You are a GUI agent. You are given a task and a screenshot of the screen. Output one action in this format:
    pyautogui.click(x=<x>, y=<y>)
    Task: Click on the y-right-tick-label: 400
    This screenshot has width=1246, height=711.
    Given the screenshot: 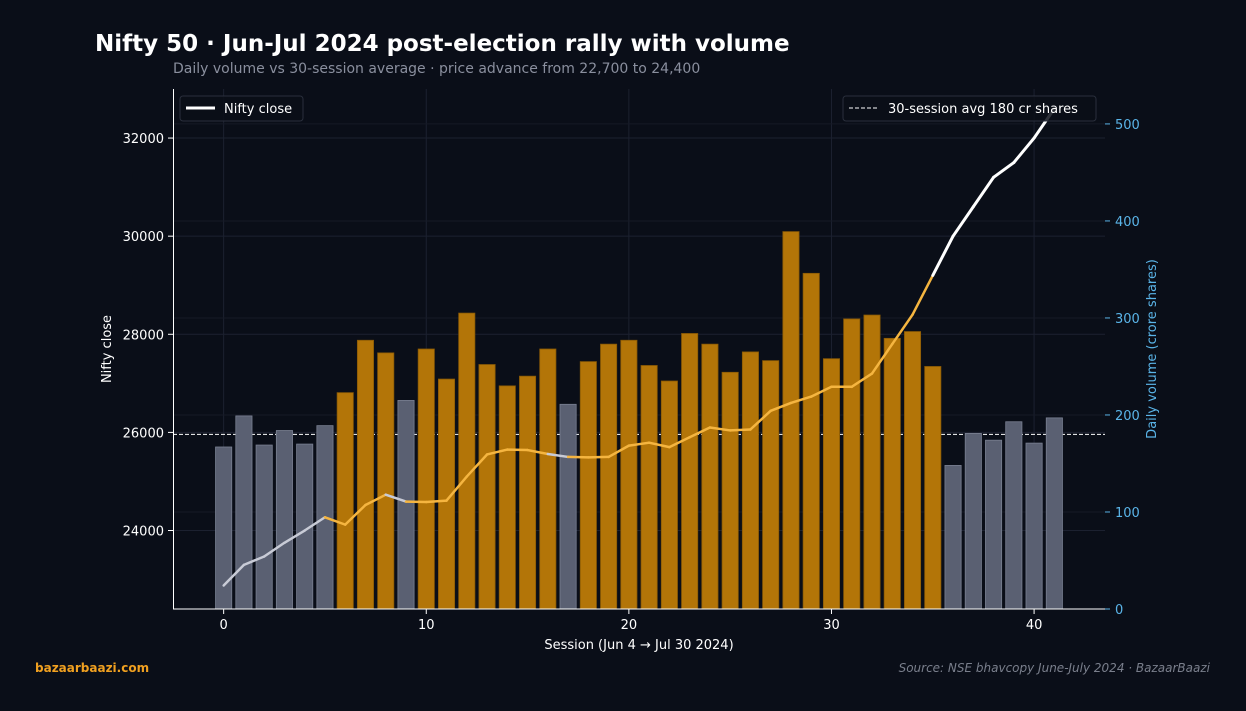 What is the action you would take?
    pyautogui.click(x=1127, y=222)
    